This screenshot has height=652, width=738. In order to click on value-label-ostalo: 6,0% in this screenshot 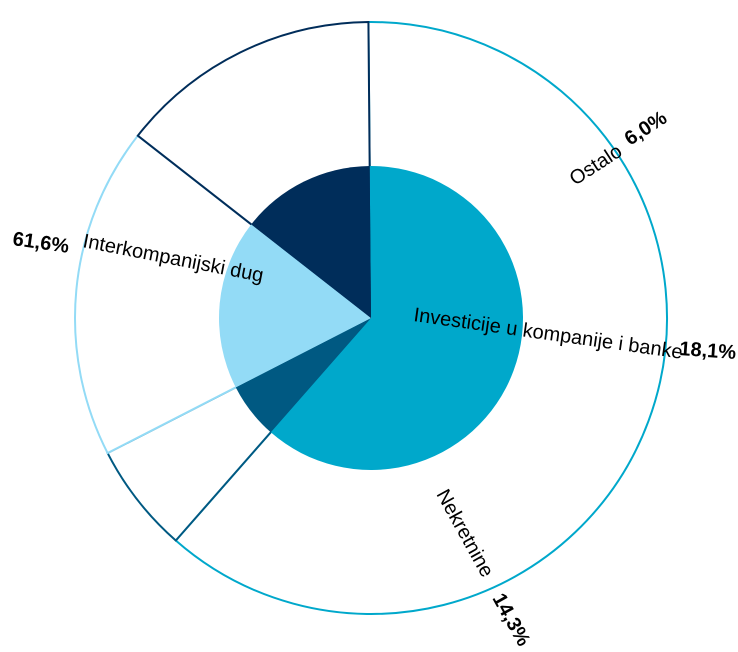, I will do `click(646, 128)`.